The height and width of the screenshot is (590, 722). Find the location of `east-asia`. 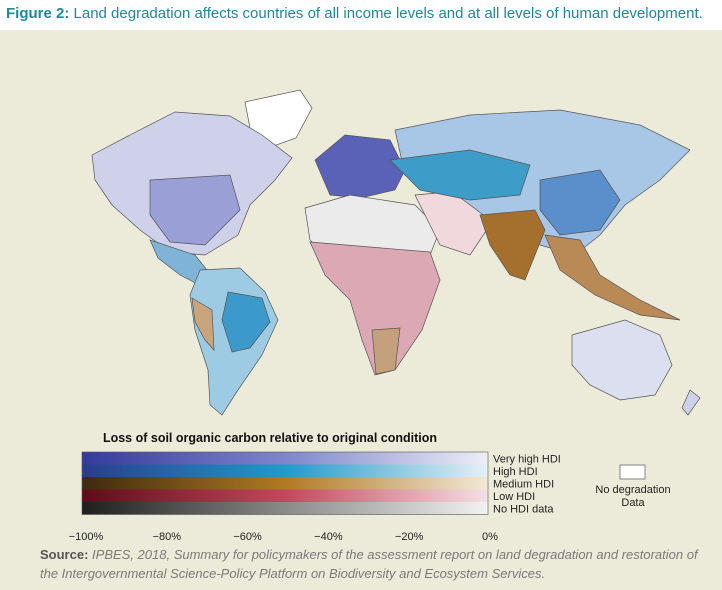

east-asia is located at coordinates (580, 202).